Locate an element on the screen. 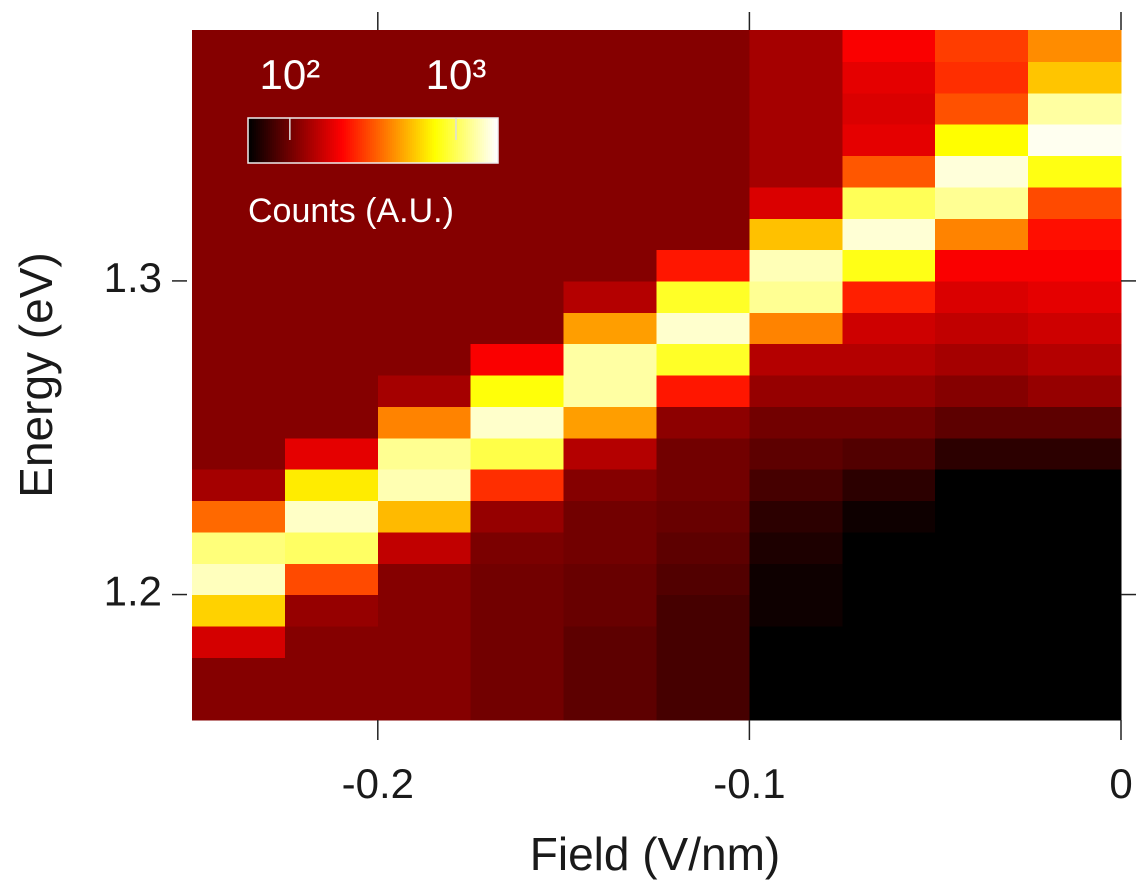 The image size is (1136, 888). colorbar-label: Counts (A.U.) is located at coordinates (351, 211).